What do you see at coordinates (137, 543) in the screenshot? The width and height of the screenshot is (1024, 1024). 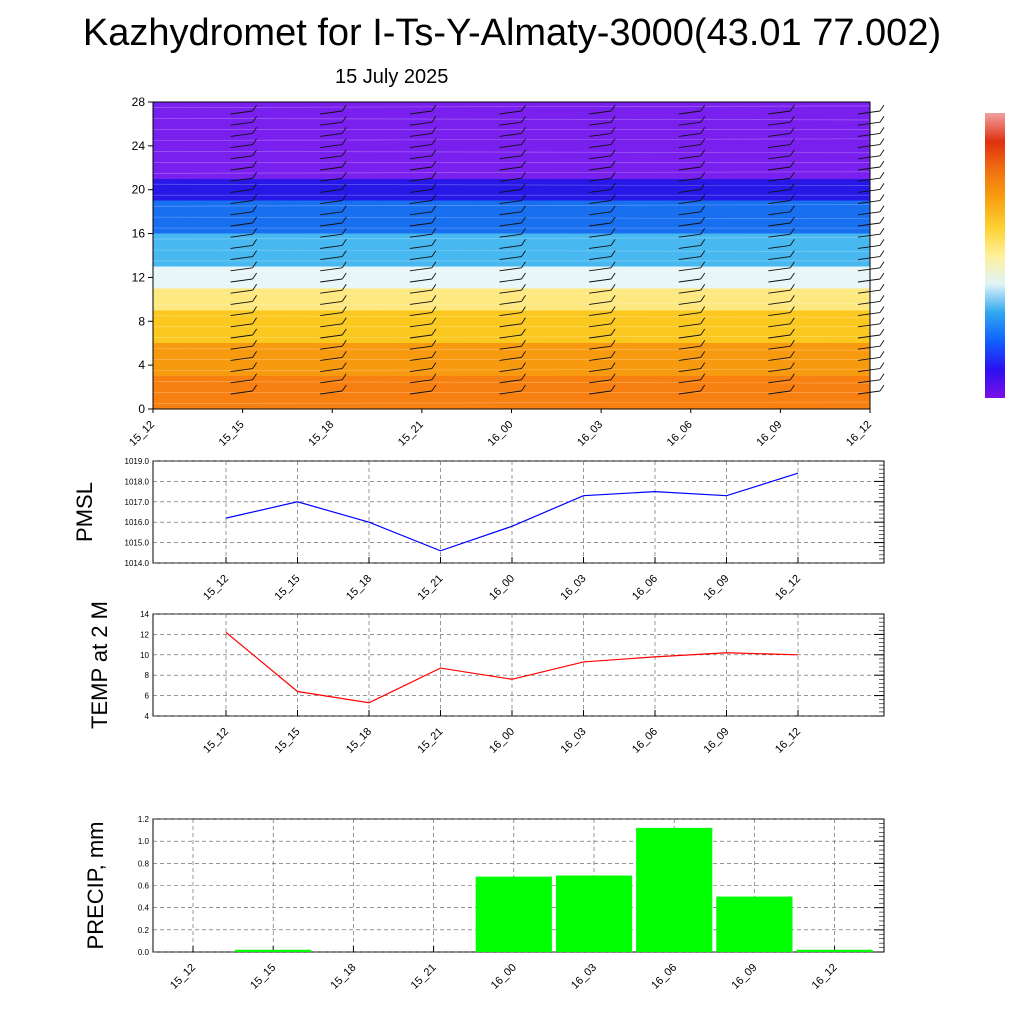 I see `y-tick-label: 1015.0` at bounding box center [137, 543].